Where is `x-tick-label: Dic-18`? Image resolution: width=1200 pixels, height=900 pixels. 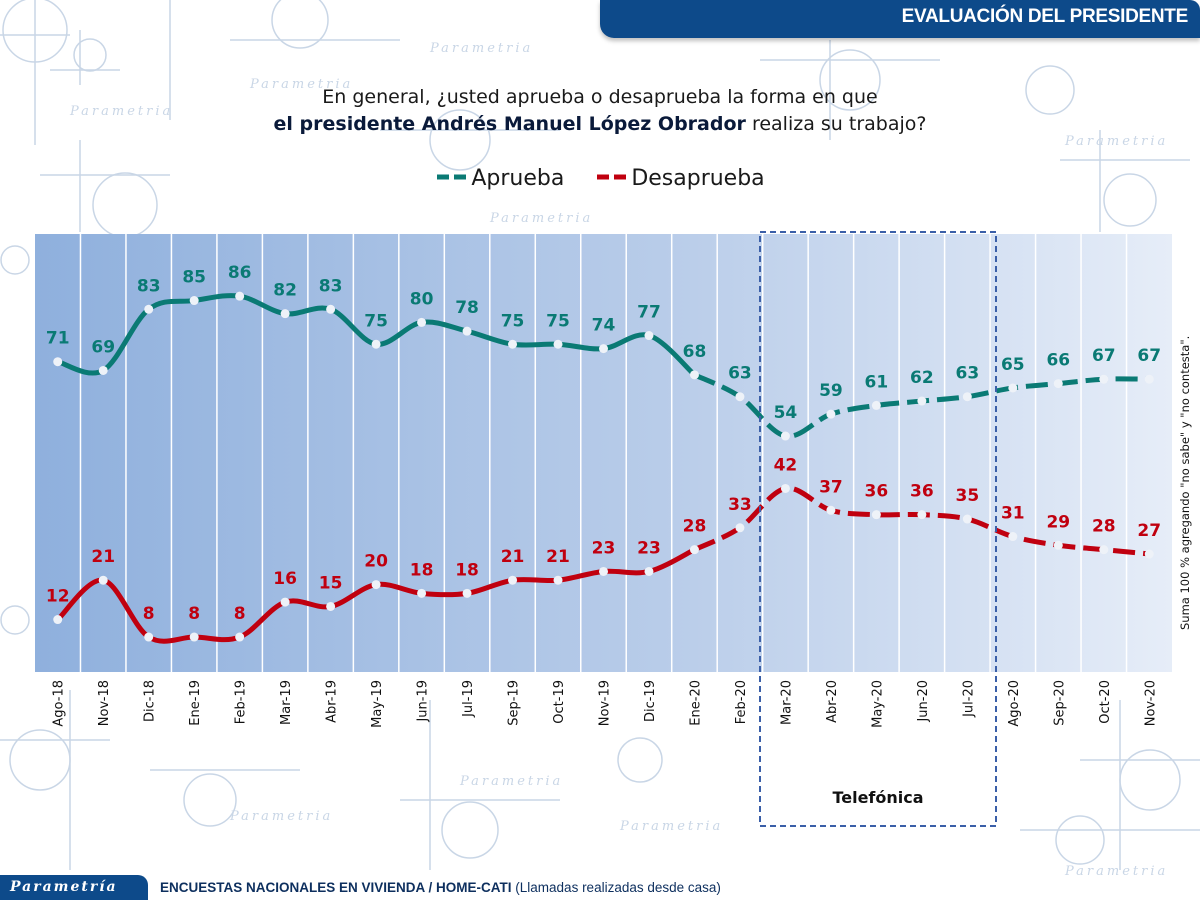 x-tick-label: Dic-18 is located at coordinates (150, 701).